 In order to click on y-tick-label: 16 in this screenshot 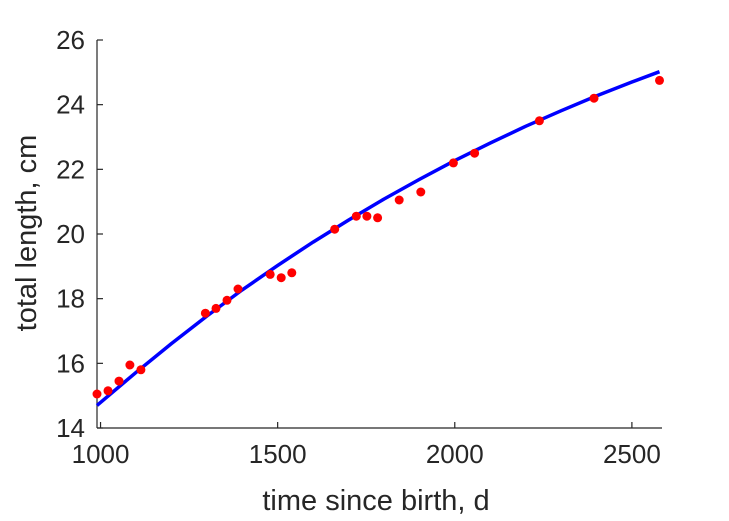, I will do `click(70, 363)`.